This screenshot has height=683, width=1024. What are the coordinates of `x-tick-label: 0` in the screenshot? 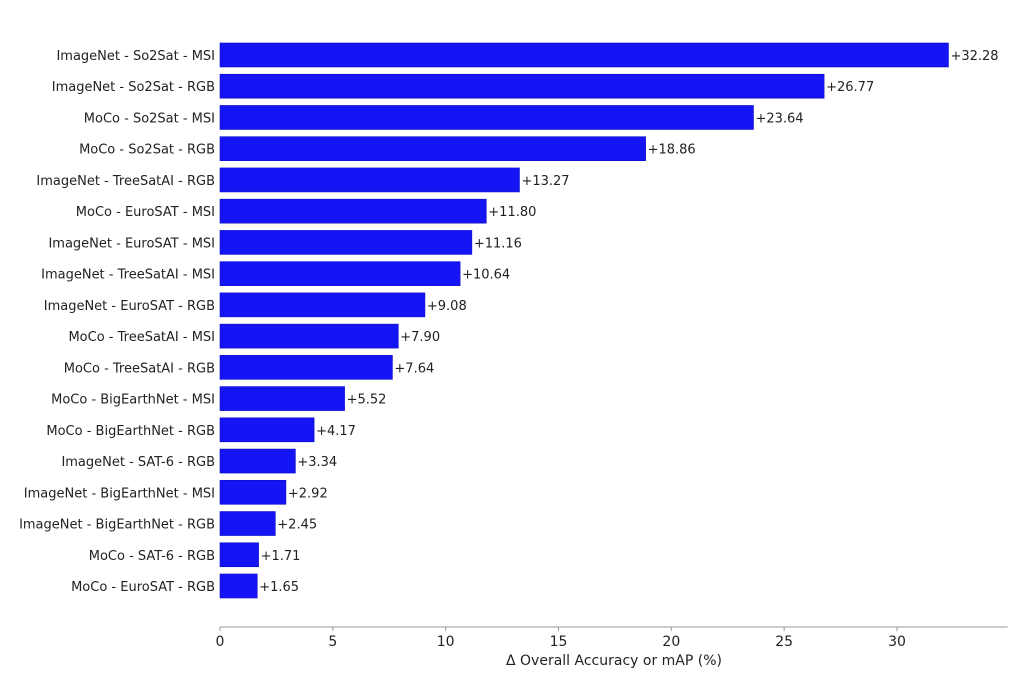 It's located at (220, 642).